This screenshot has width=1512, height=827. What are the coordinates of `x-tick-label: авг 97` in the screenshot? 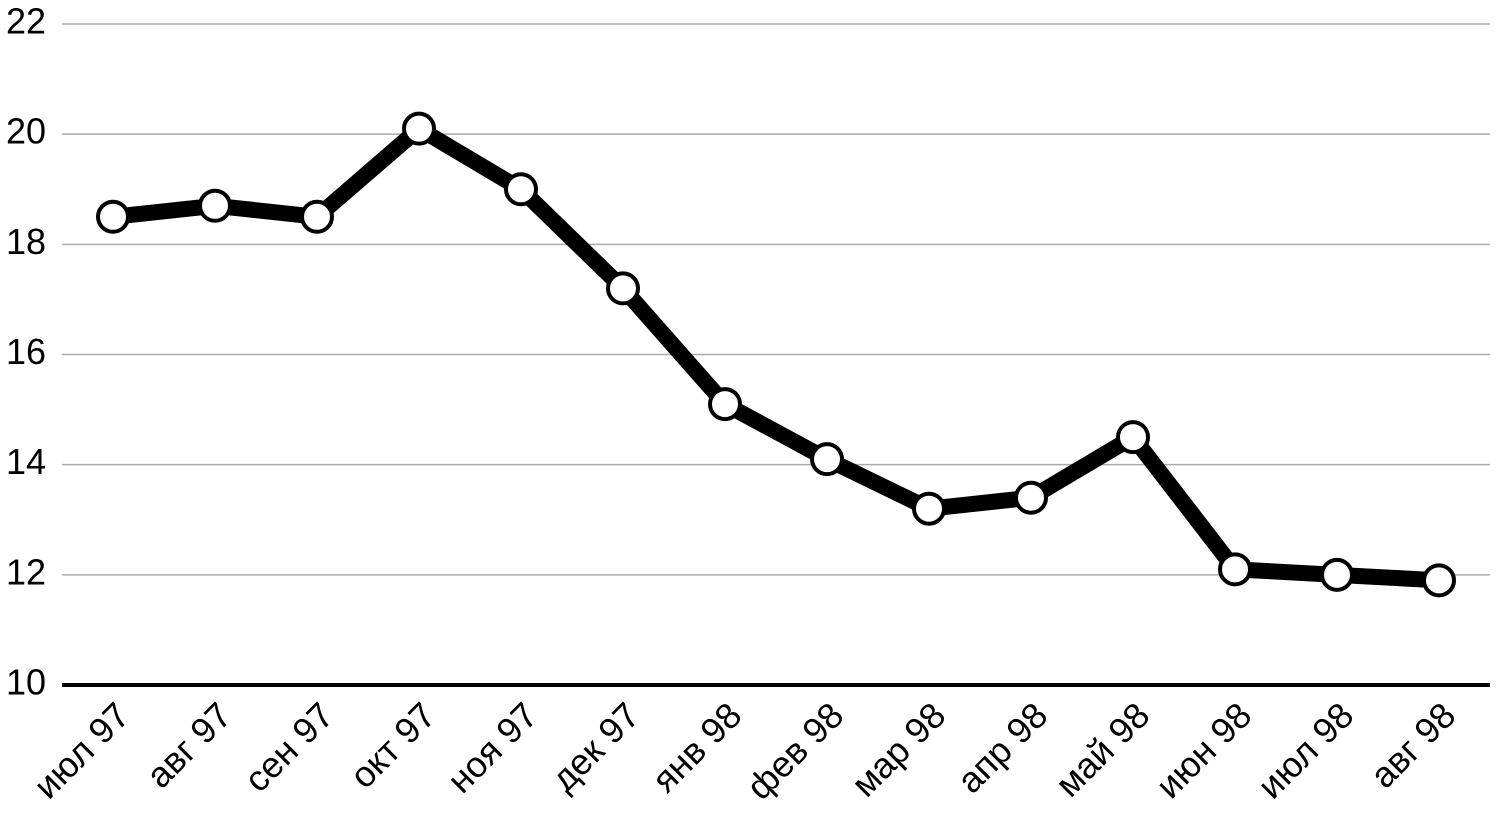 It's located at (188, 744).